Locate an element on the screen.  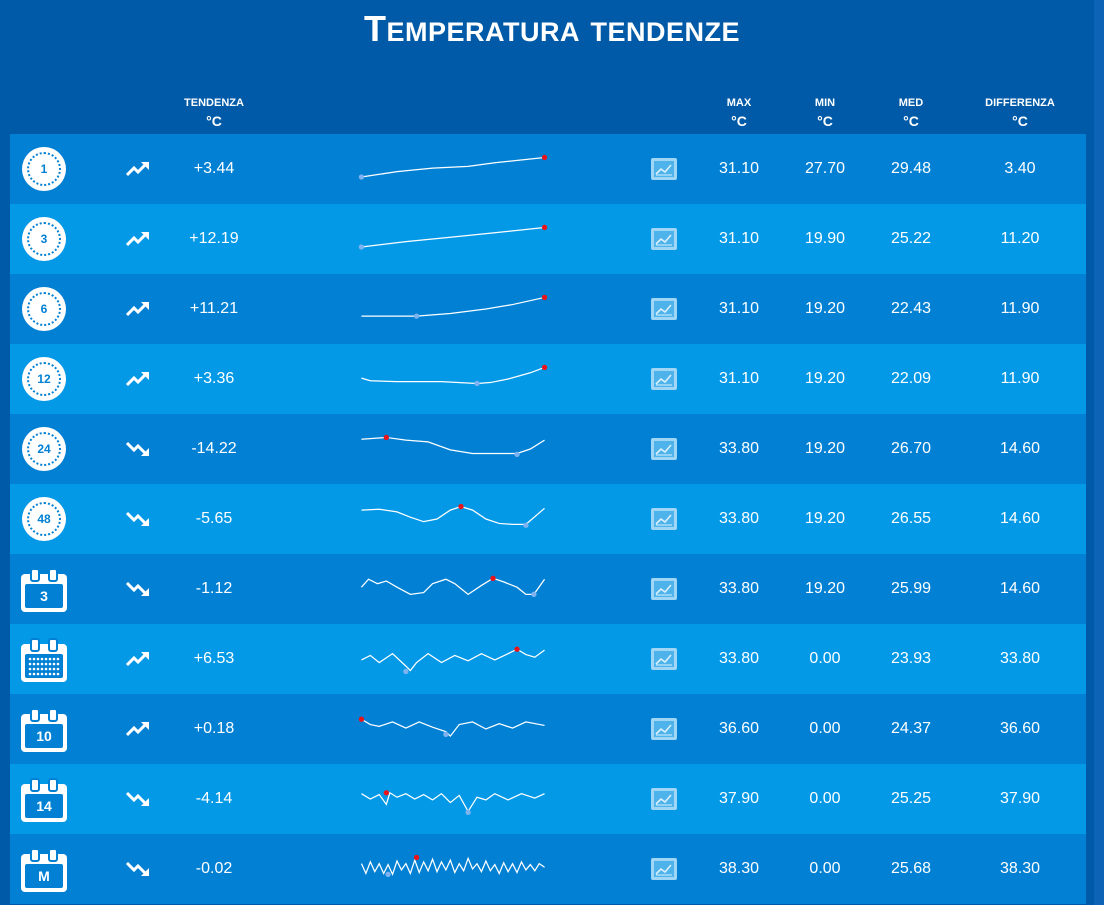
header-trend: Tendenza °C is located at coordinates (214, 113).